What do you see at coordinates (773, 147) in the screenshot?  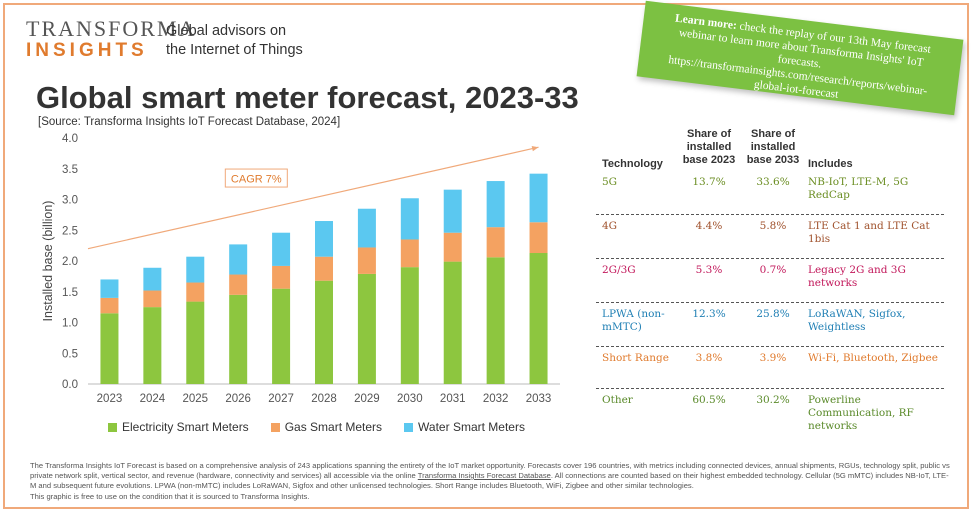 I see `header-share-2033: Share of installed base 2033` at bounding box center [773, 147].